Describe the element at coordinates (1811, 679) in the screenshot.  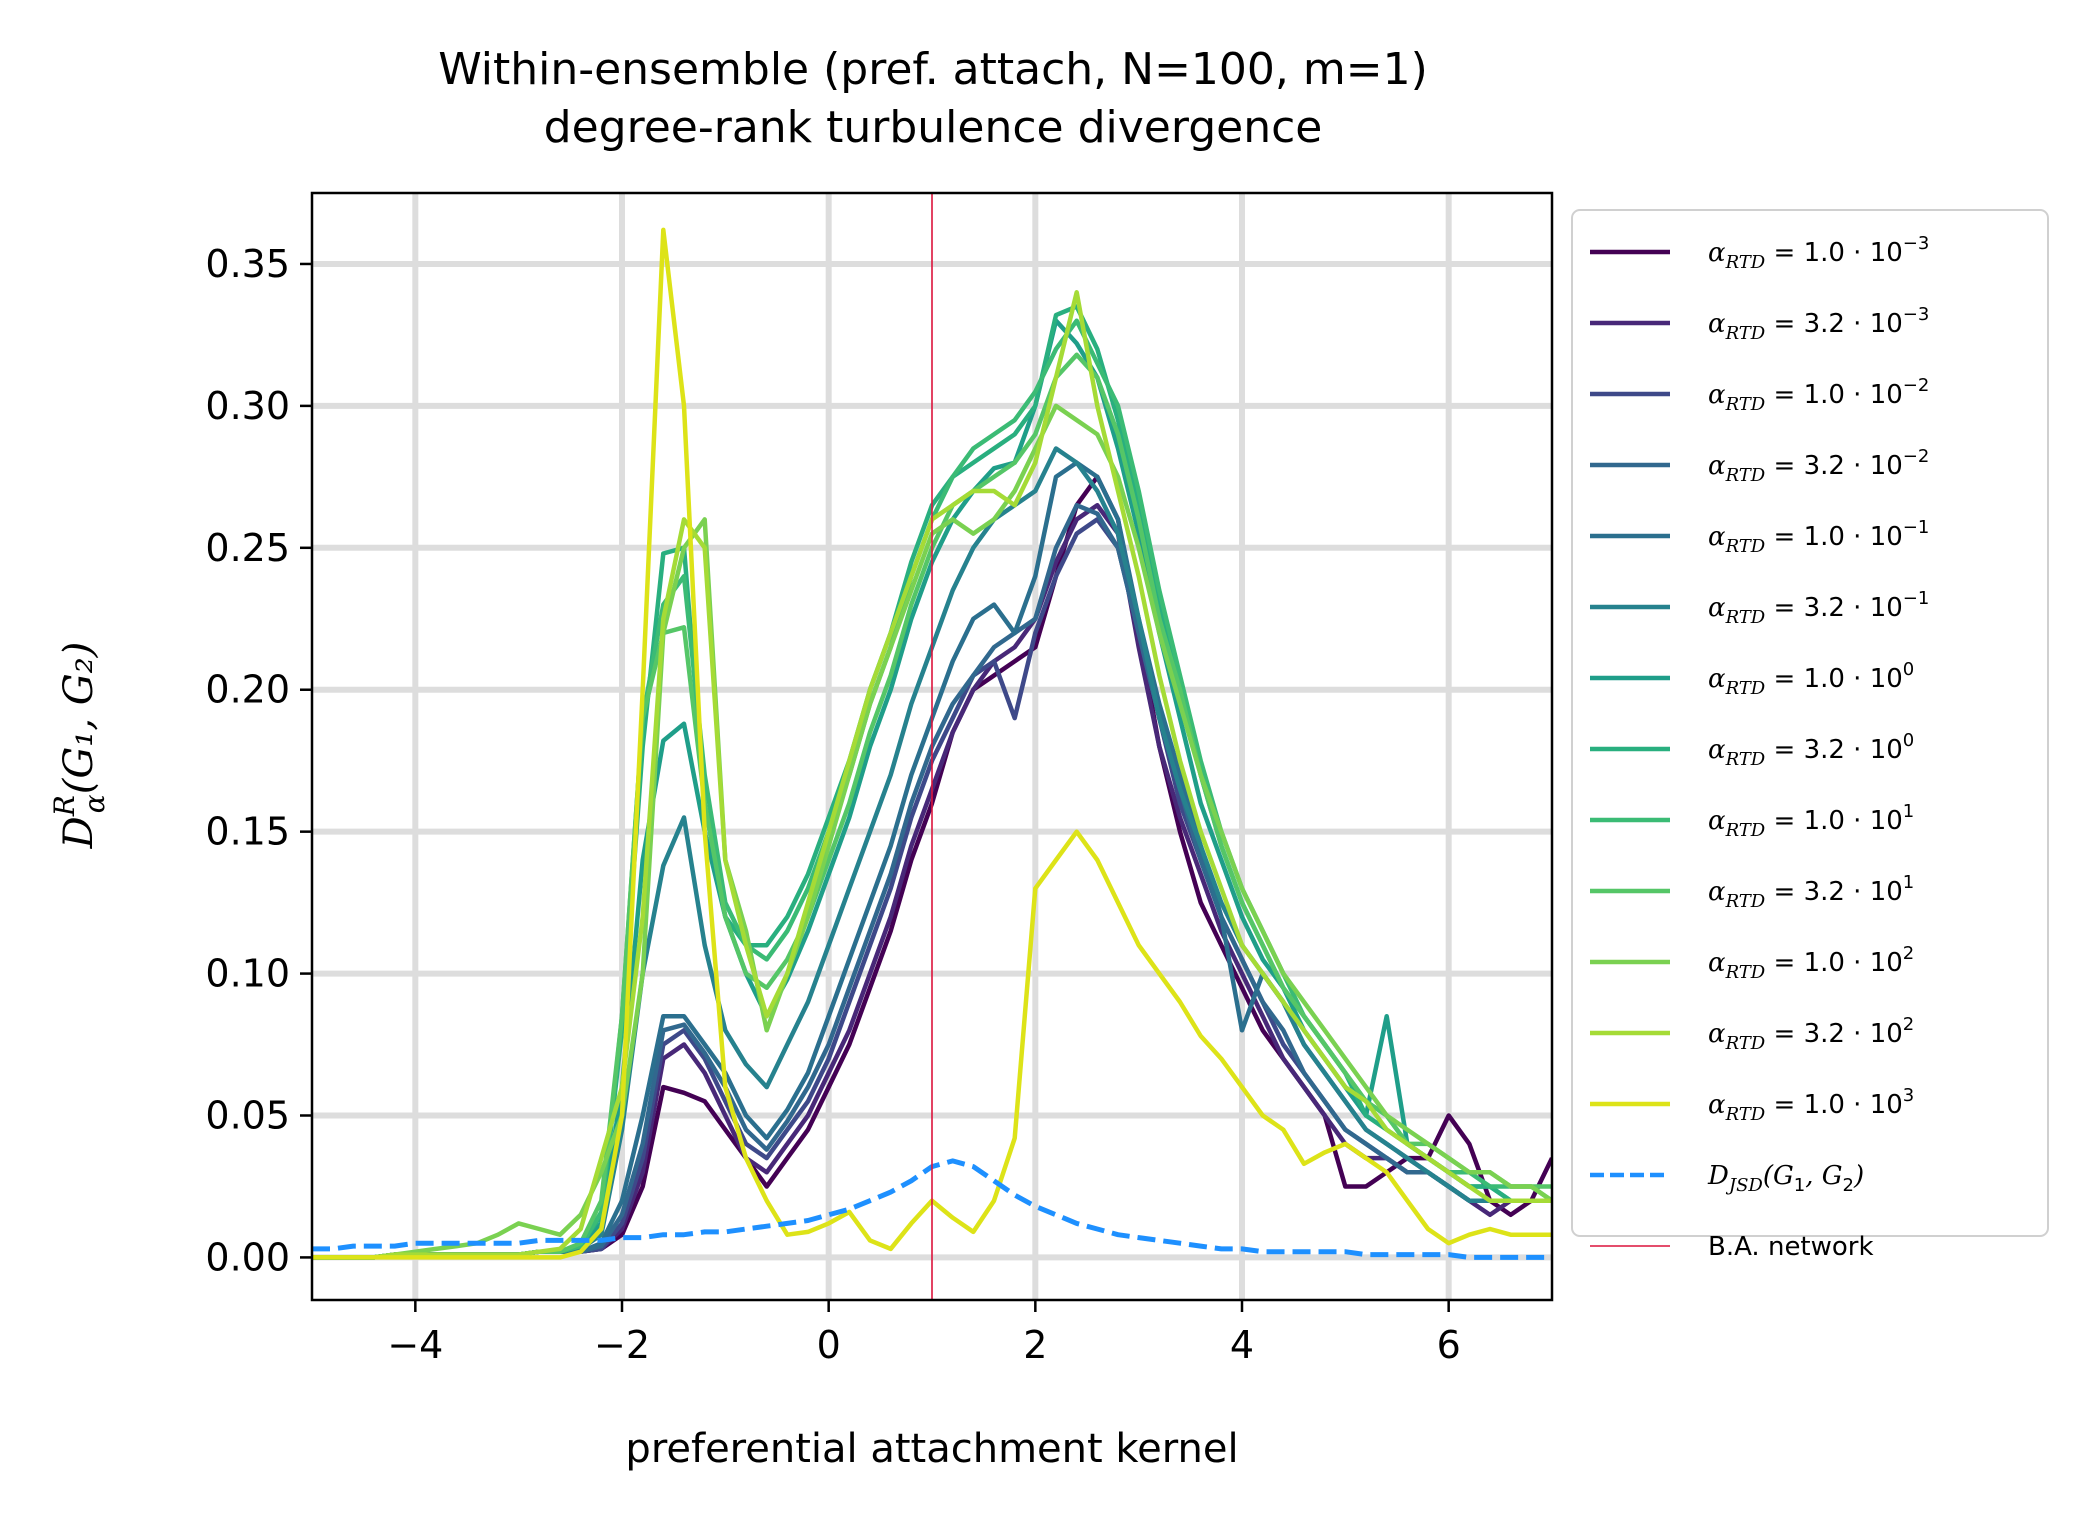
I see `legend-label-6: αRTD = 1.0 · 100` at that location.